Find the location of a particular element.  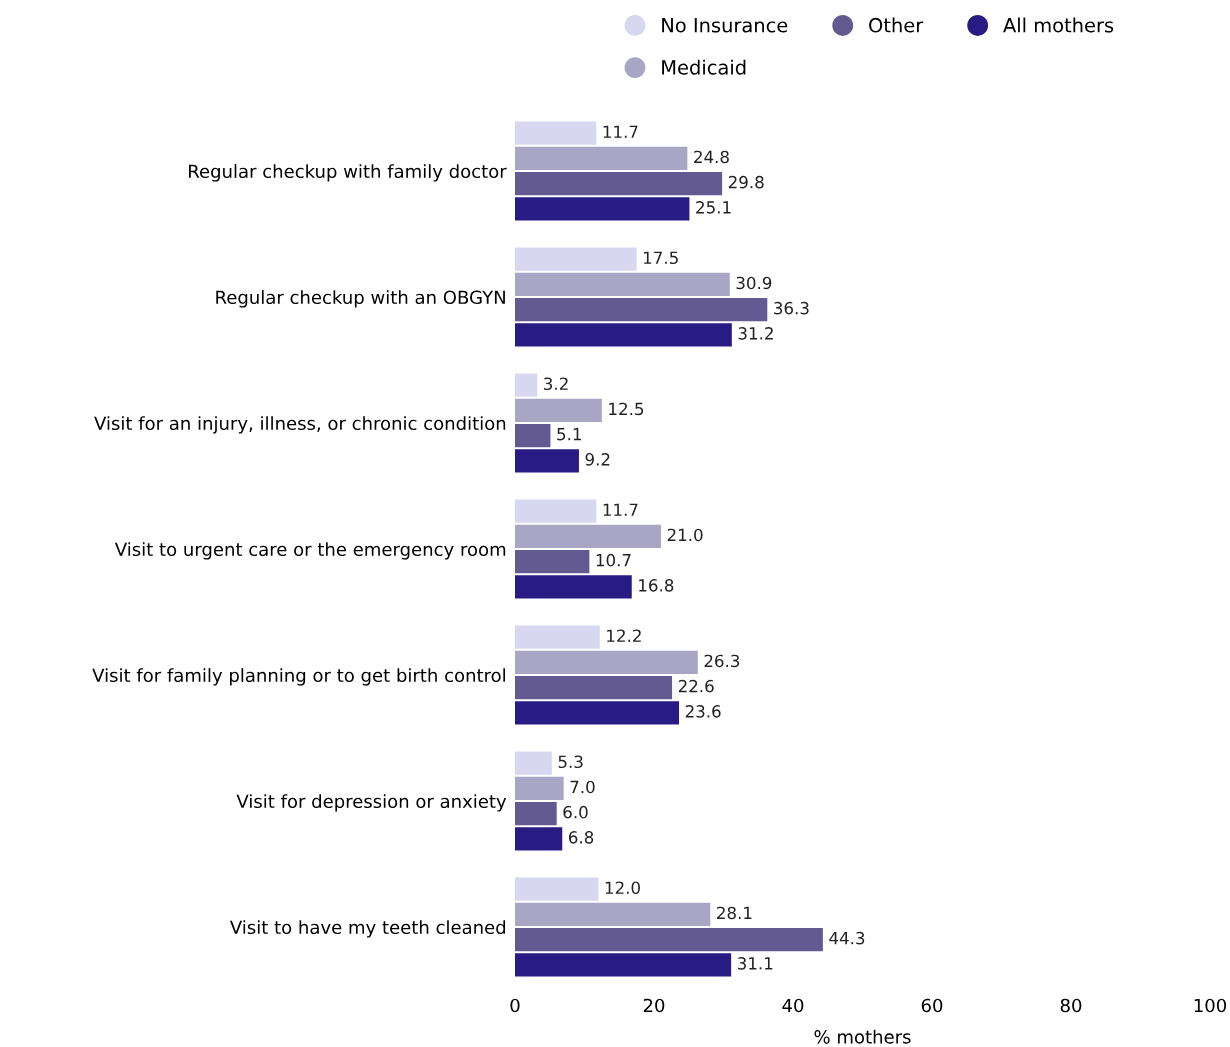

data-label: 26.3 is located at coordinates (722, 661).